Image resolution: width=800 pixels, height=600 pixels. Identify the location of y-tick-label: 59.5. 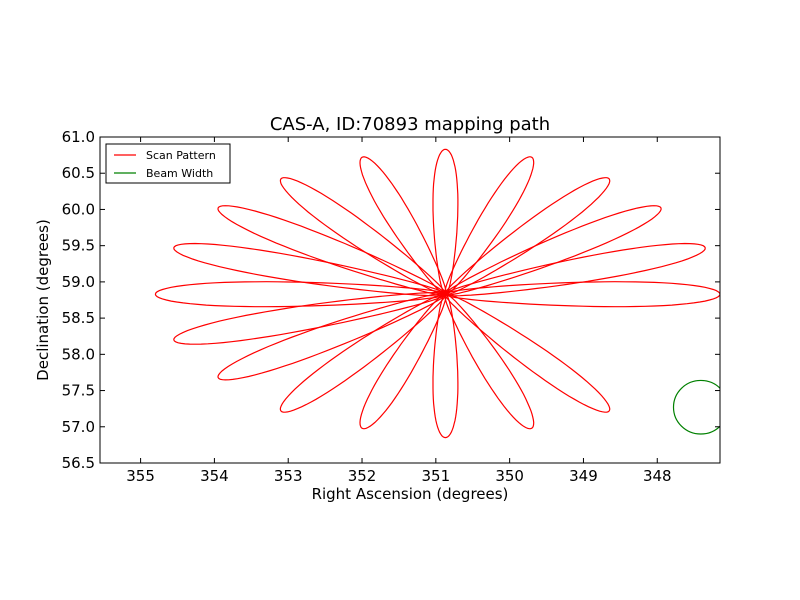
(78, 246).